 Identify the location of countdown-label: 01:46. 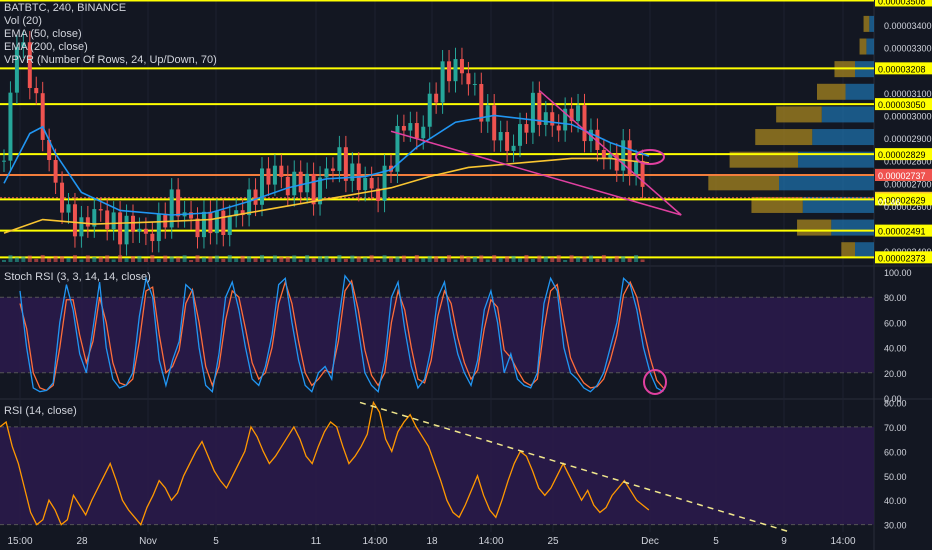
(889, 202).